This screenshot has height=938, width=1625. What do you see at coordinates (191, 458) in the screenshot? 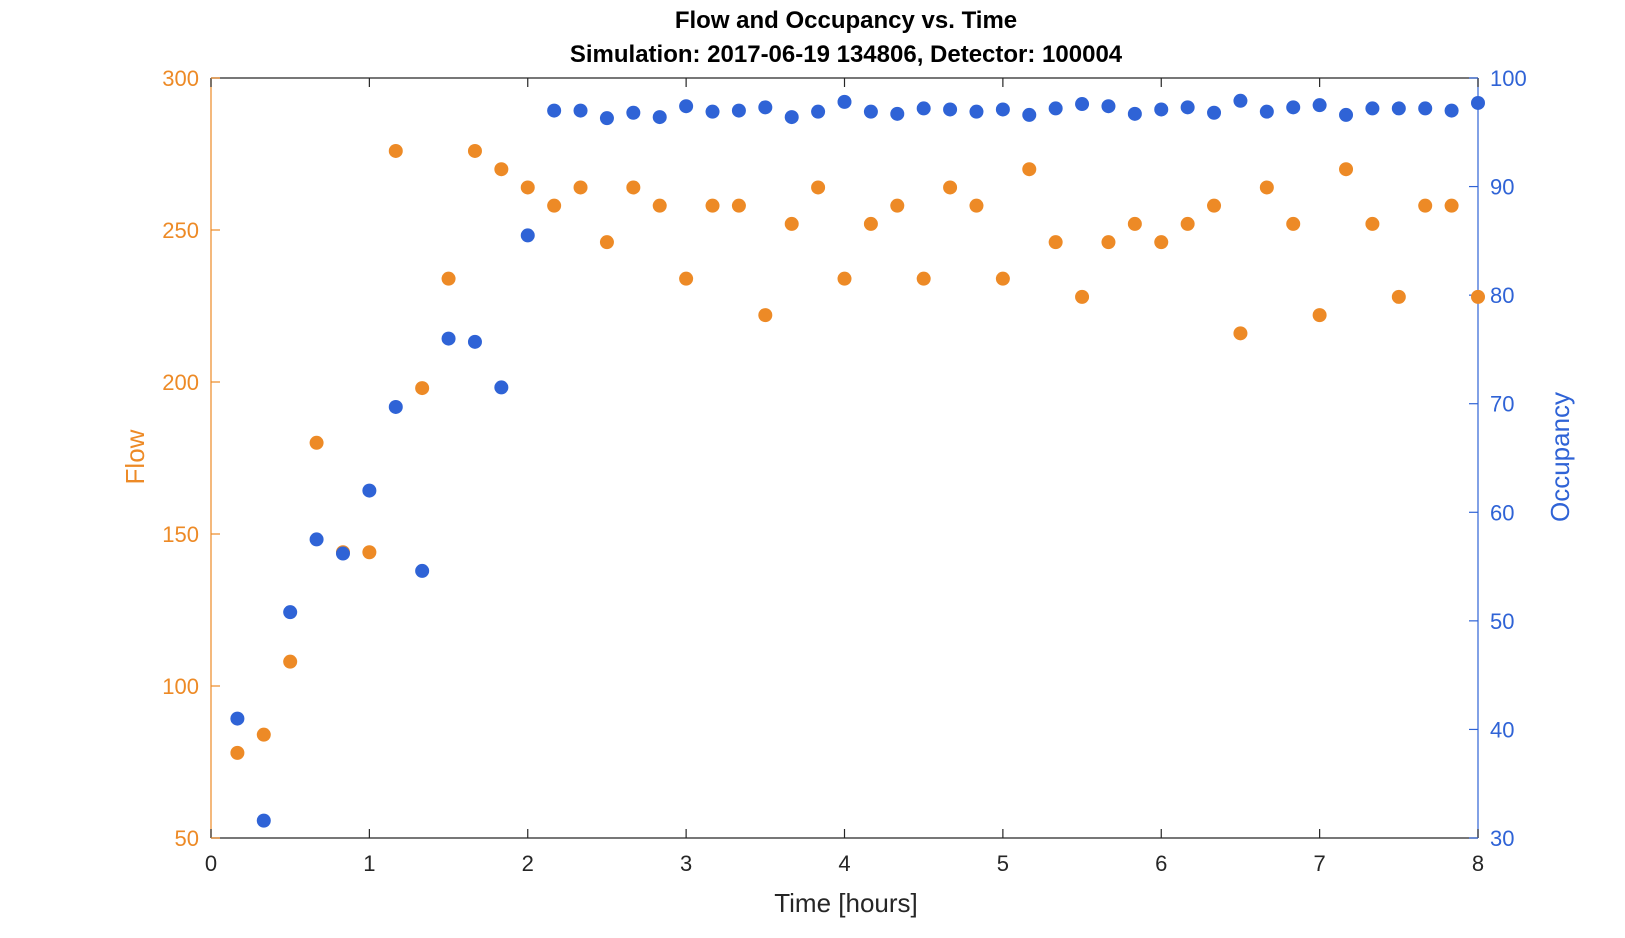
I see `left-axis-ticks: 50 100 150 200 250 300` at bounding box center [191, 458].